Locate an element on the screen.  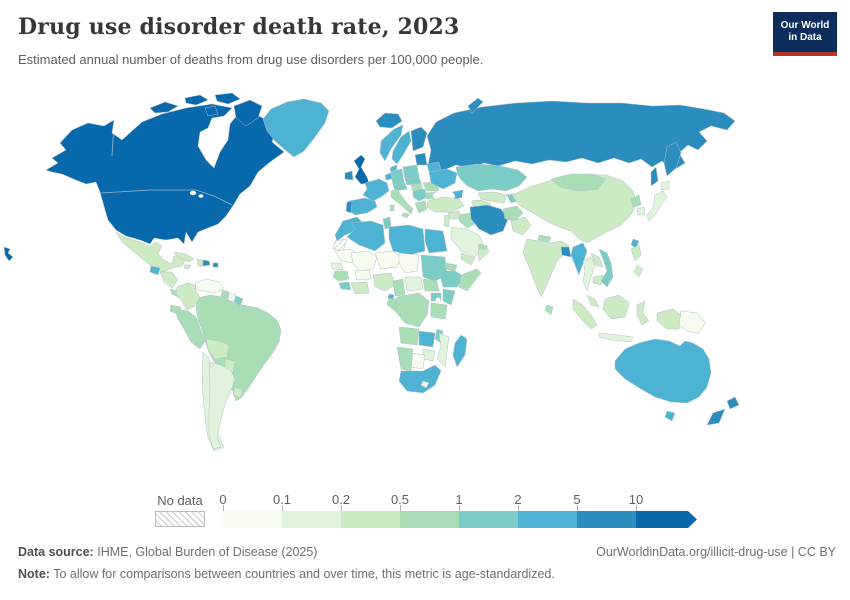
country-ireland is located at coordinates (349, 175).